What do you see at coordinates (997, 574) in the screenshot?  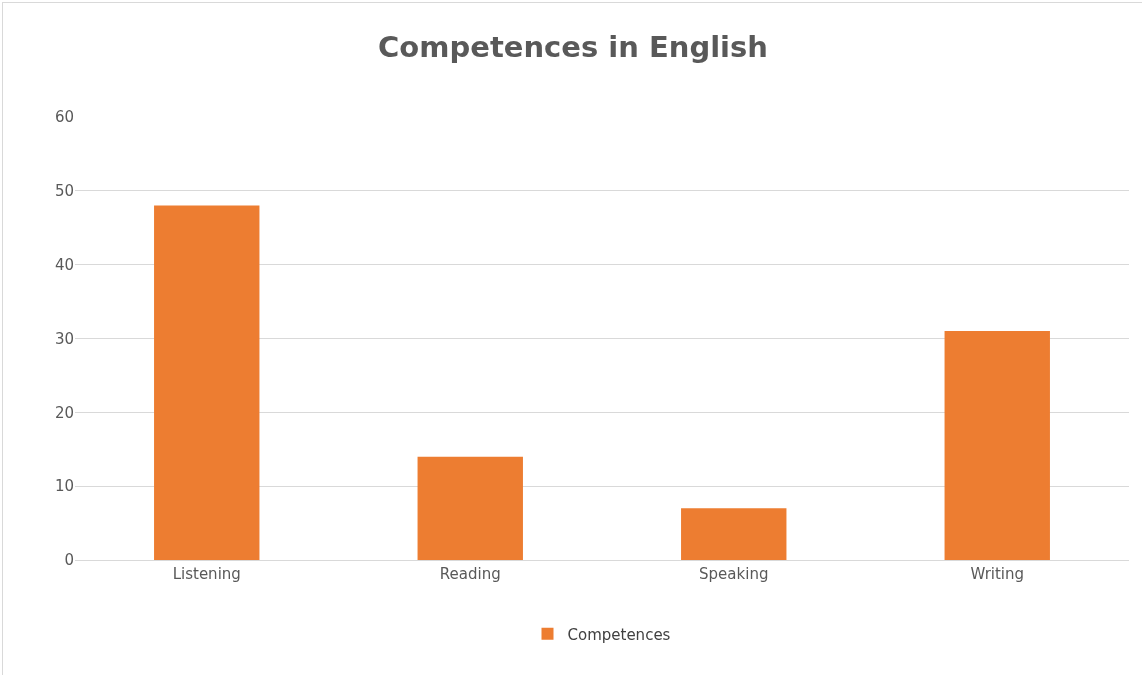 I see `x-tick-label: Writing` at bounding box center [997, 574].